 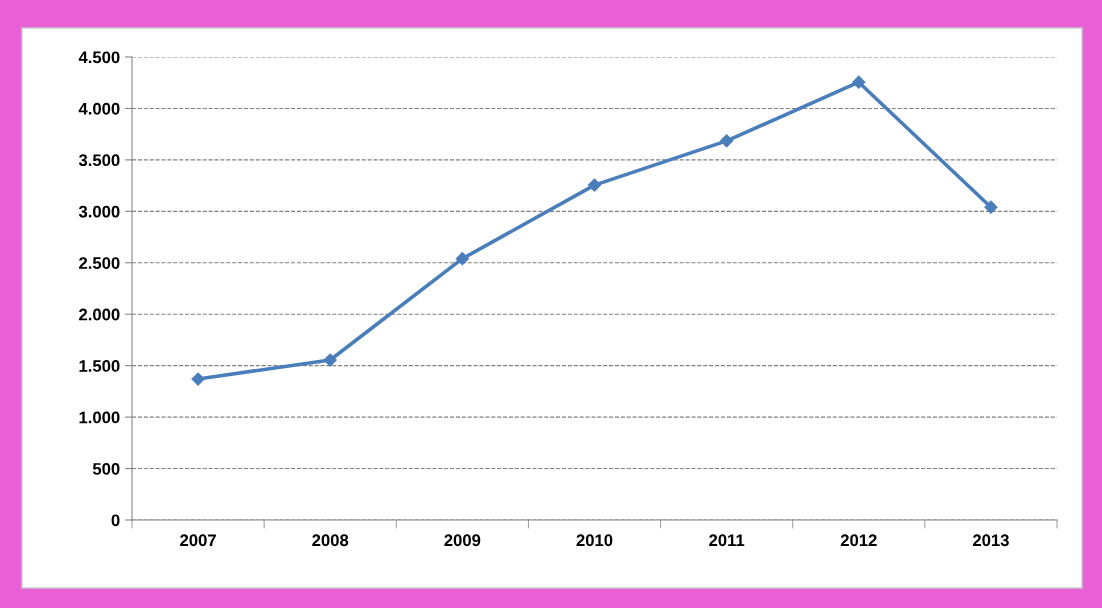 I want to click on y-tick-label: 4.500, so click(x=99, y=57).